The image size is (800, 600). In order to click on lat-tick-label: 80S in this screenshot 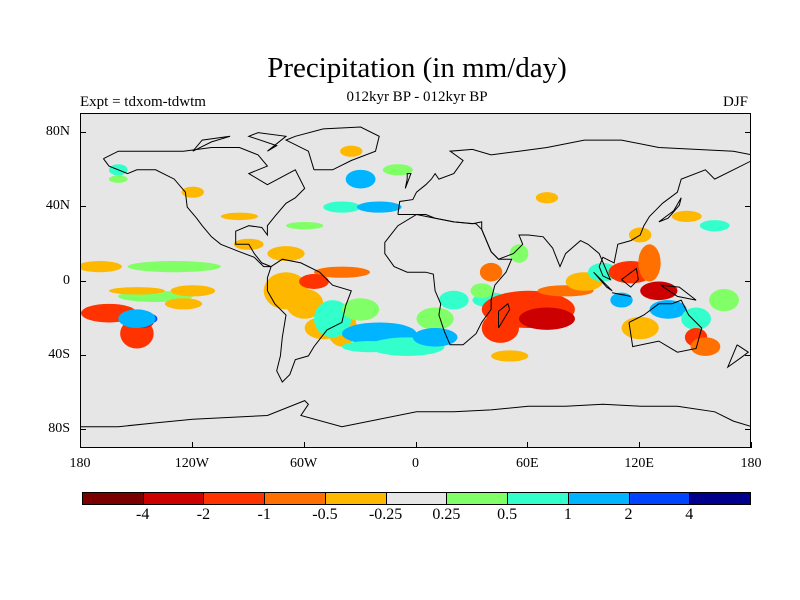, I will do `click(59, 429)`.